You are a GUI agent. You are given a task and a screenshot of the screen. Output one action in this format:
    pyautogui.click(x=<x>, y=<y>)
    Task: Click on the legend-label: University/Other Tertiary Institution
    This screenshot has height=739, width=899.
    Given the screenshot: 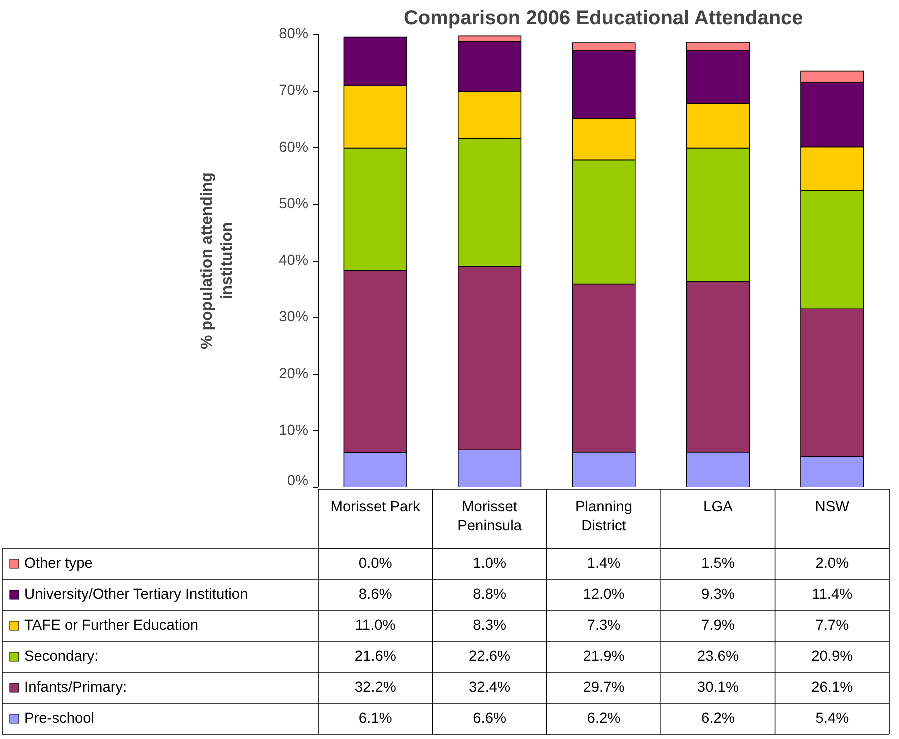 What is the action you would take?
    pyautogui.click(x=136, y=595)
    